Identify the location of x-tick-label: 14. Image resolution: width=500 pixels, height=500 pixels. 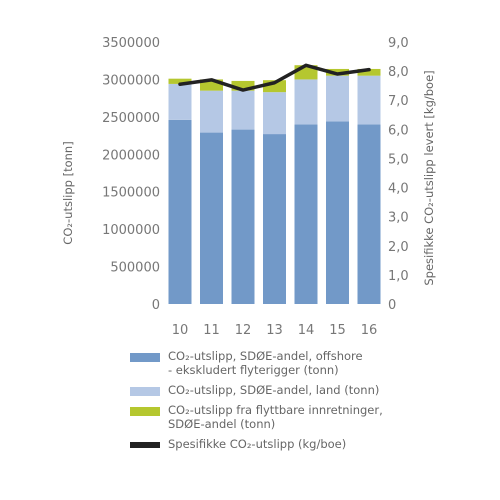
(306, 330).